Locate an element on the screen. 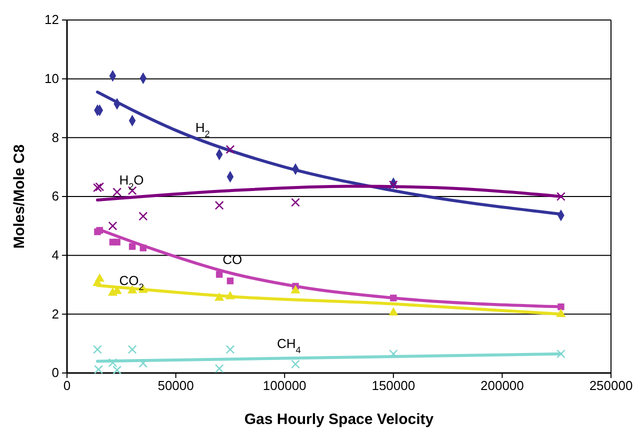  series-label: CH$_{4}$ is located at coordinates (288, 345).